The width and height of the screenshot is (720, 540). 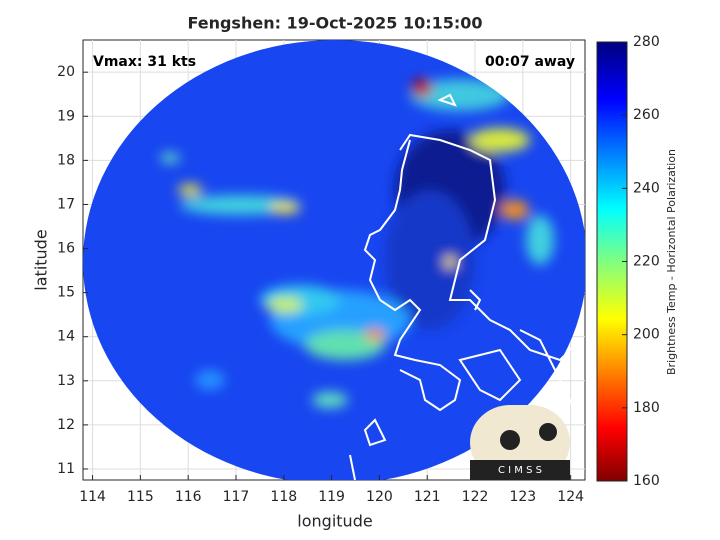 What do you see at coordinates (144, 62) in the screenshot?
I see `vmax-label: Vmax: 31 kts` at bounding box center [144, 62].